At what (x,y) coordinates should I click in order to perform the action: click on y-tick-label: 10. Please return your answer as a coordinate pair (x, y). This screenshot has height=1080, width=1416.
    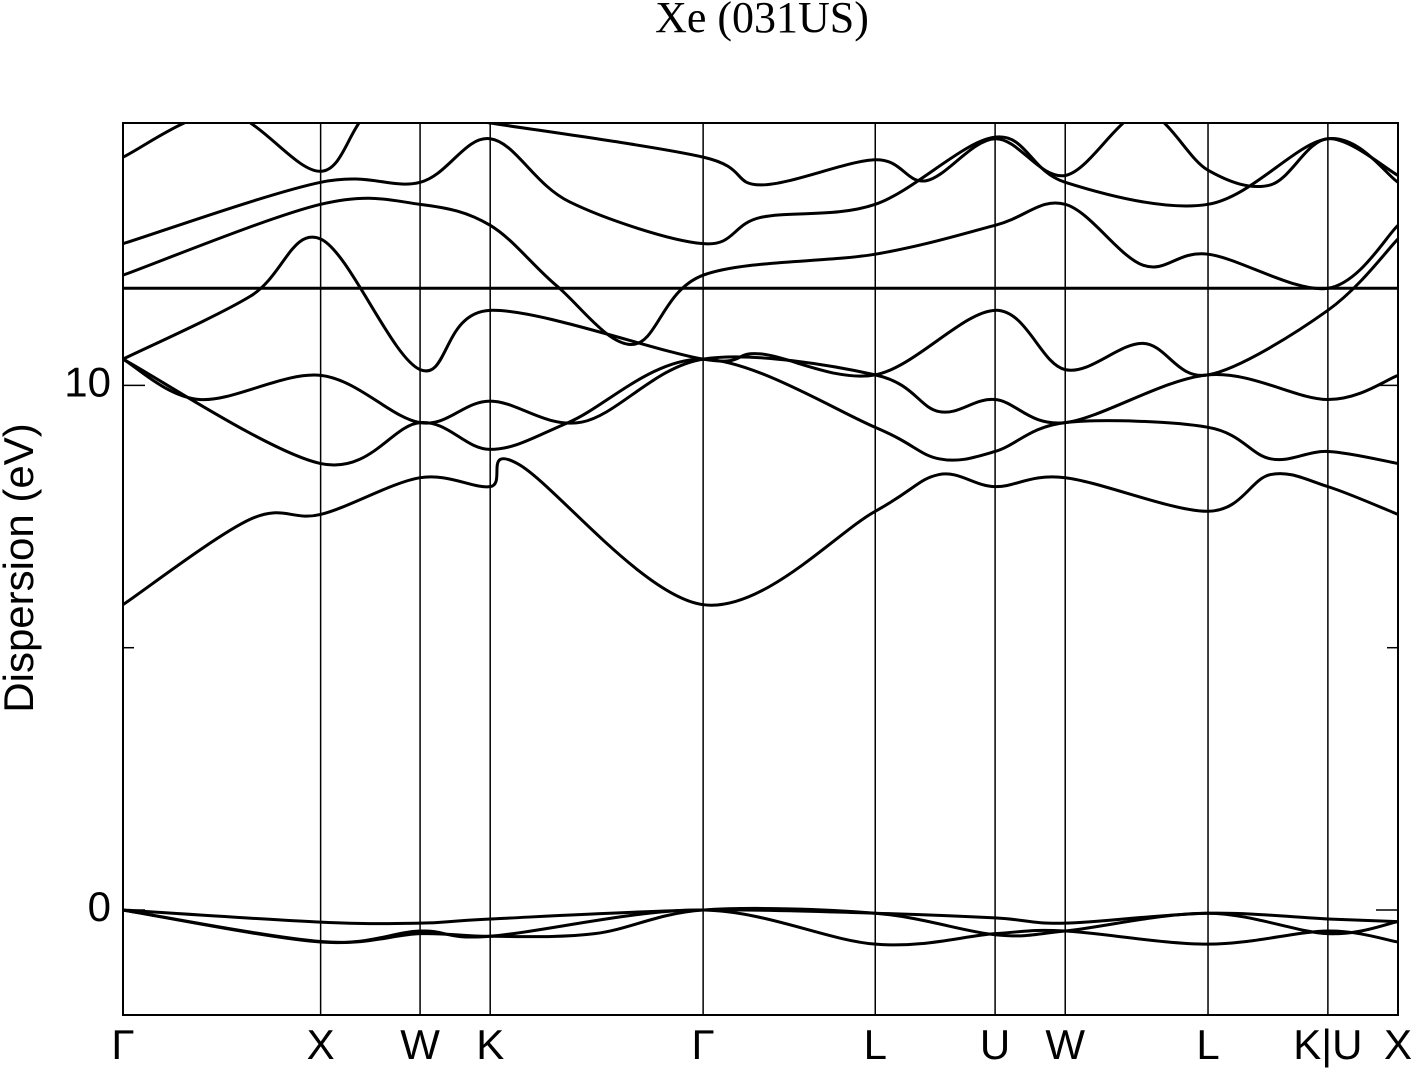
    Looking at the image, I should click on (87, 381).